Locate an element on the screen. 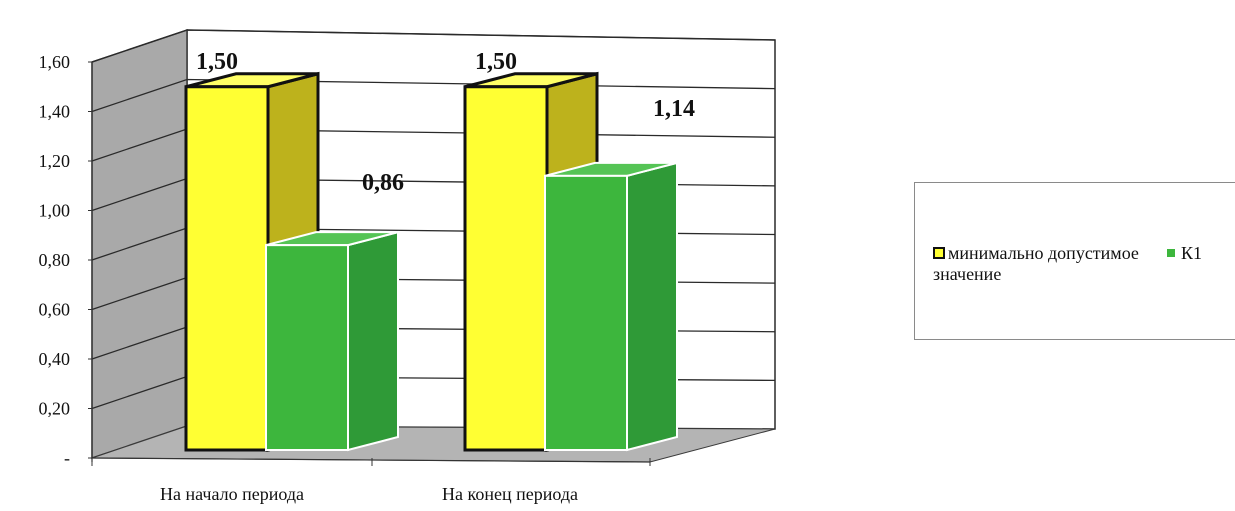  x-axis-line is located at coordinates (371, 460).